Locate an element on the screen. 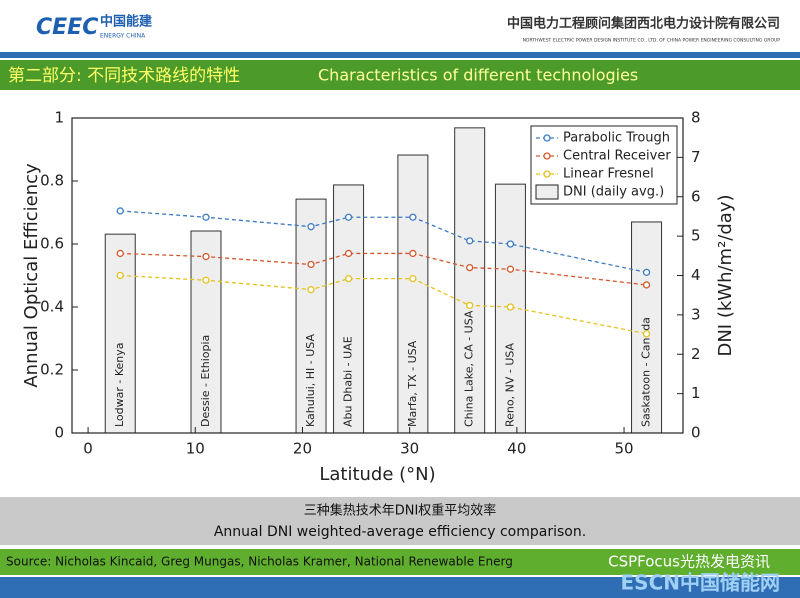 This screenshot has height=598, width=800. header-rule is located at coordinates (400, 55).